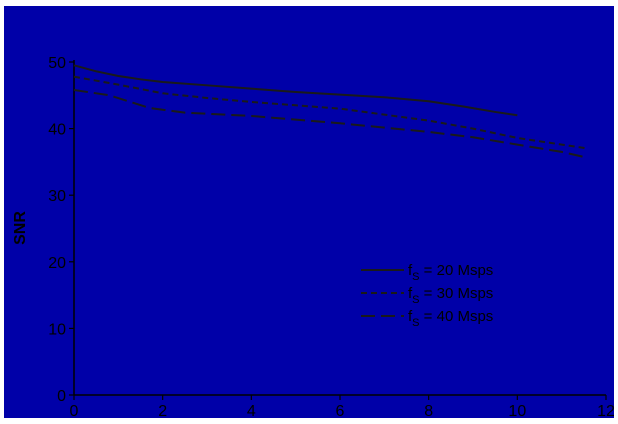 This screenshot has width=618, height=424. Describe the element at coordinates (340, 410) in the screenshot. I see `x-tick-label: 6` at that location.